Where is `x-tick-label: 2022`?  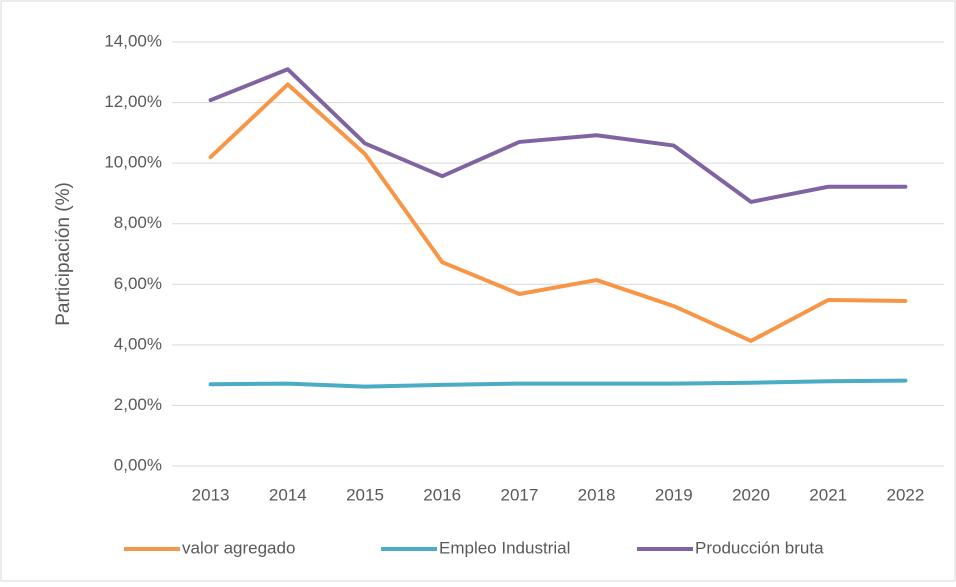 x-tick-label: 2022 is located at coordinates (905, 494).